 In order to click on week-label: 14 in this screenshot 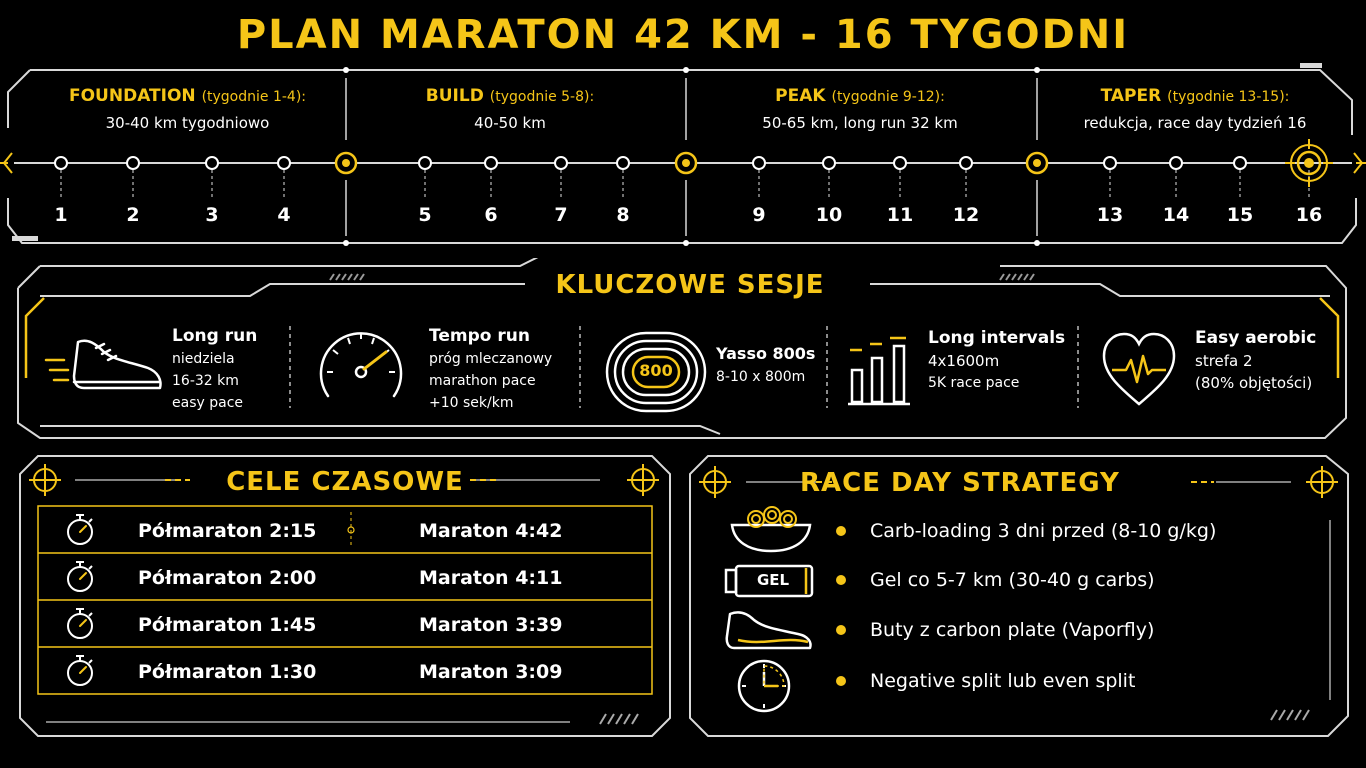, I will do `click(1176, 215)`.